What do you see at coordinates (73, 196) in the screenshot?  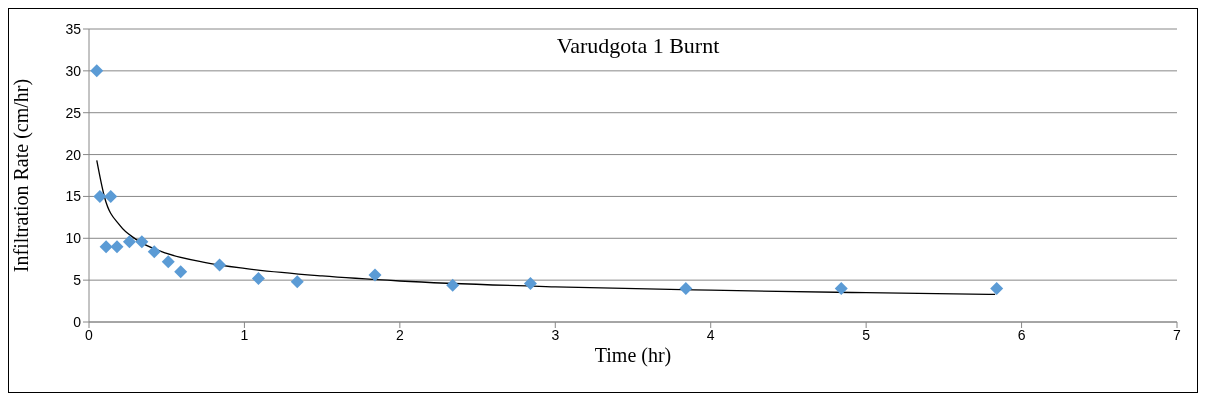 I see `y-tick-label: 15` at bounding box center [73, 196].